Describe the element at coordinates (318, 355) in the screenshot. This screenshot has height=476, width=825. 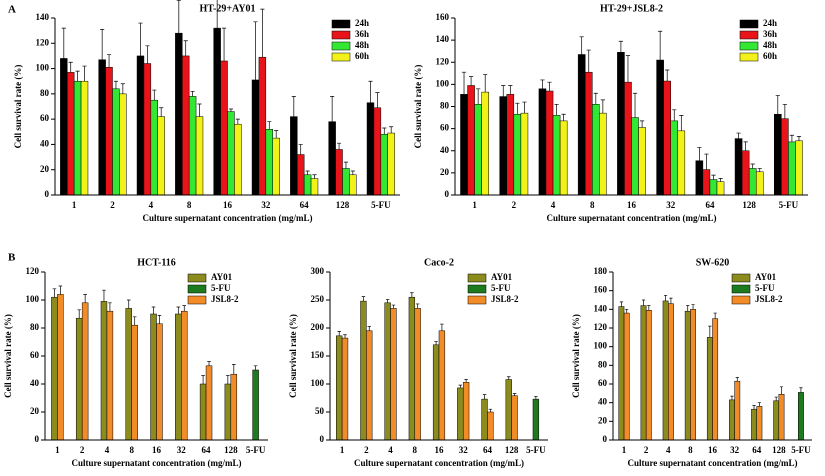
I see `y-tick-label: 150` at that location.